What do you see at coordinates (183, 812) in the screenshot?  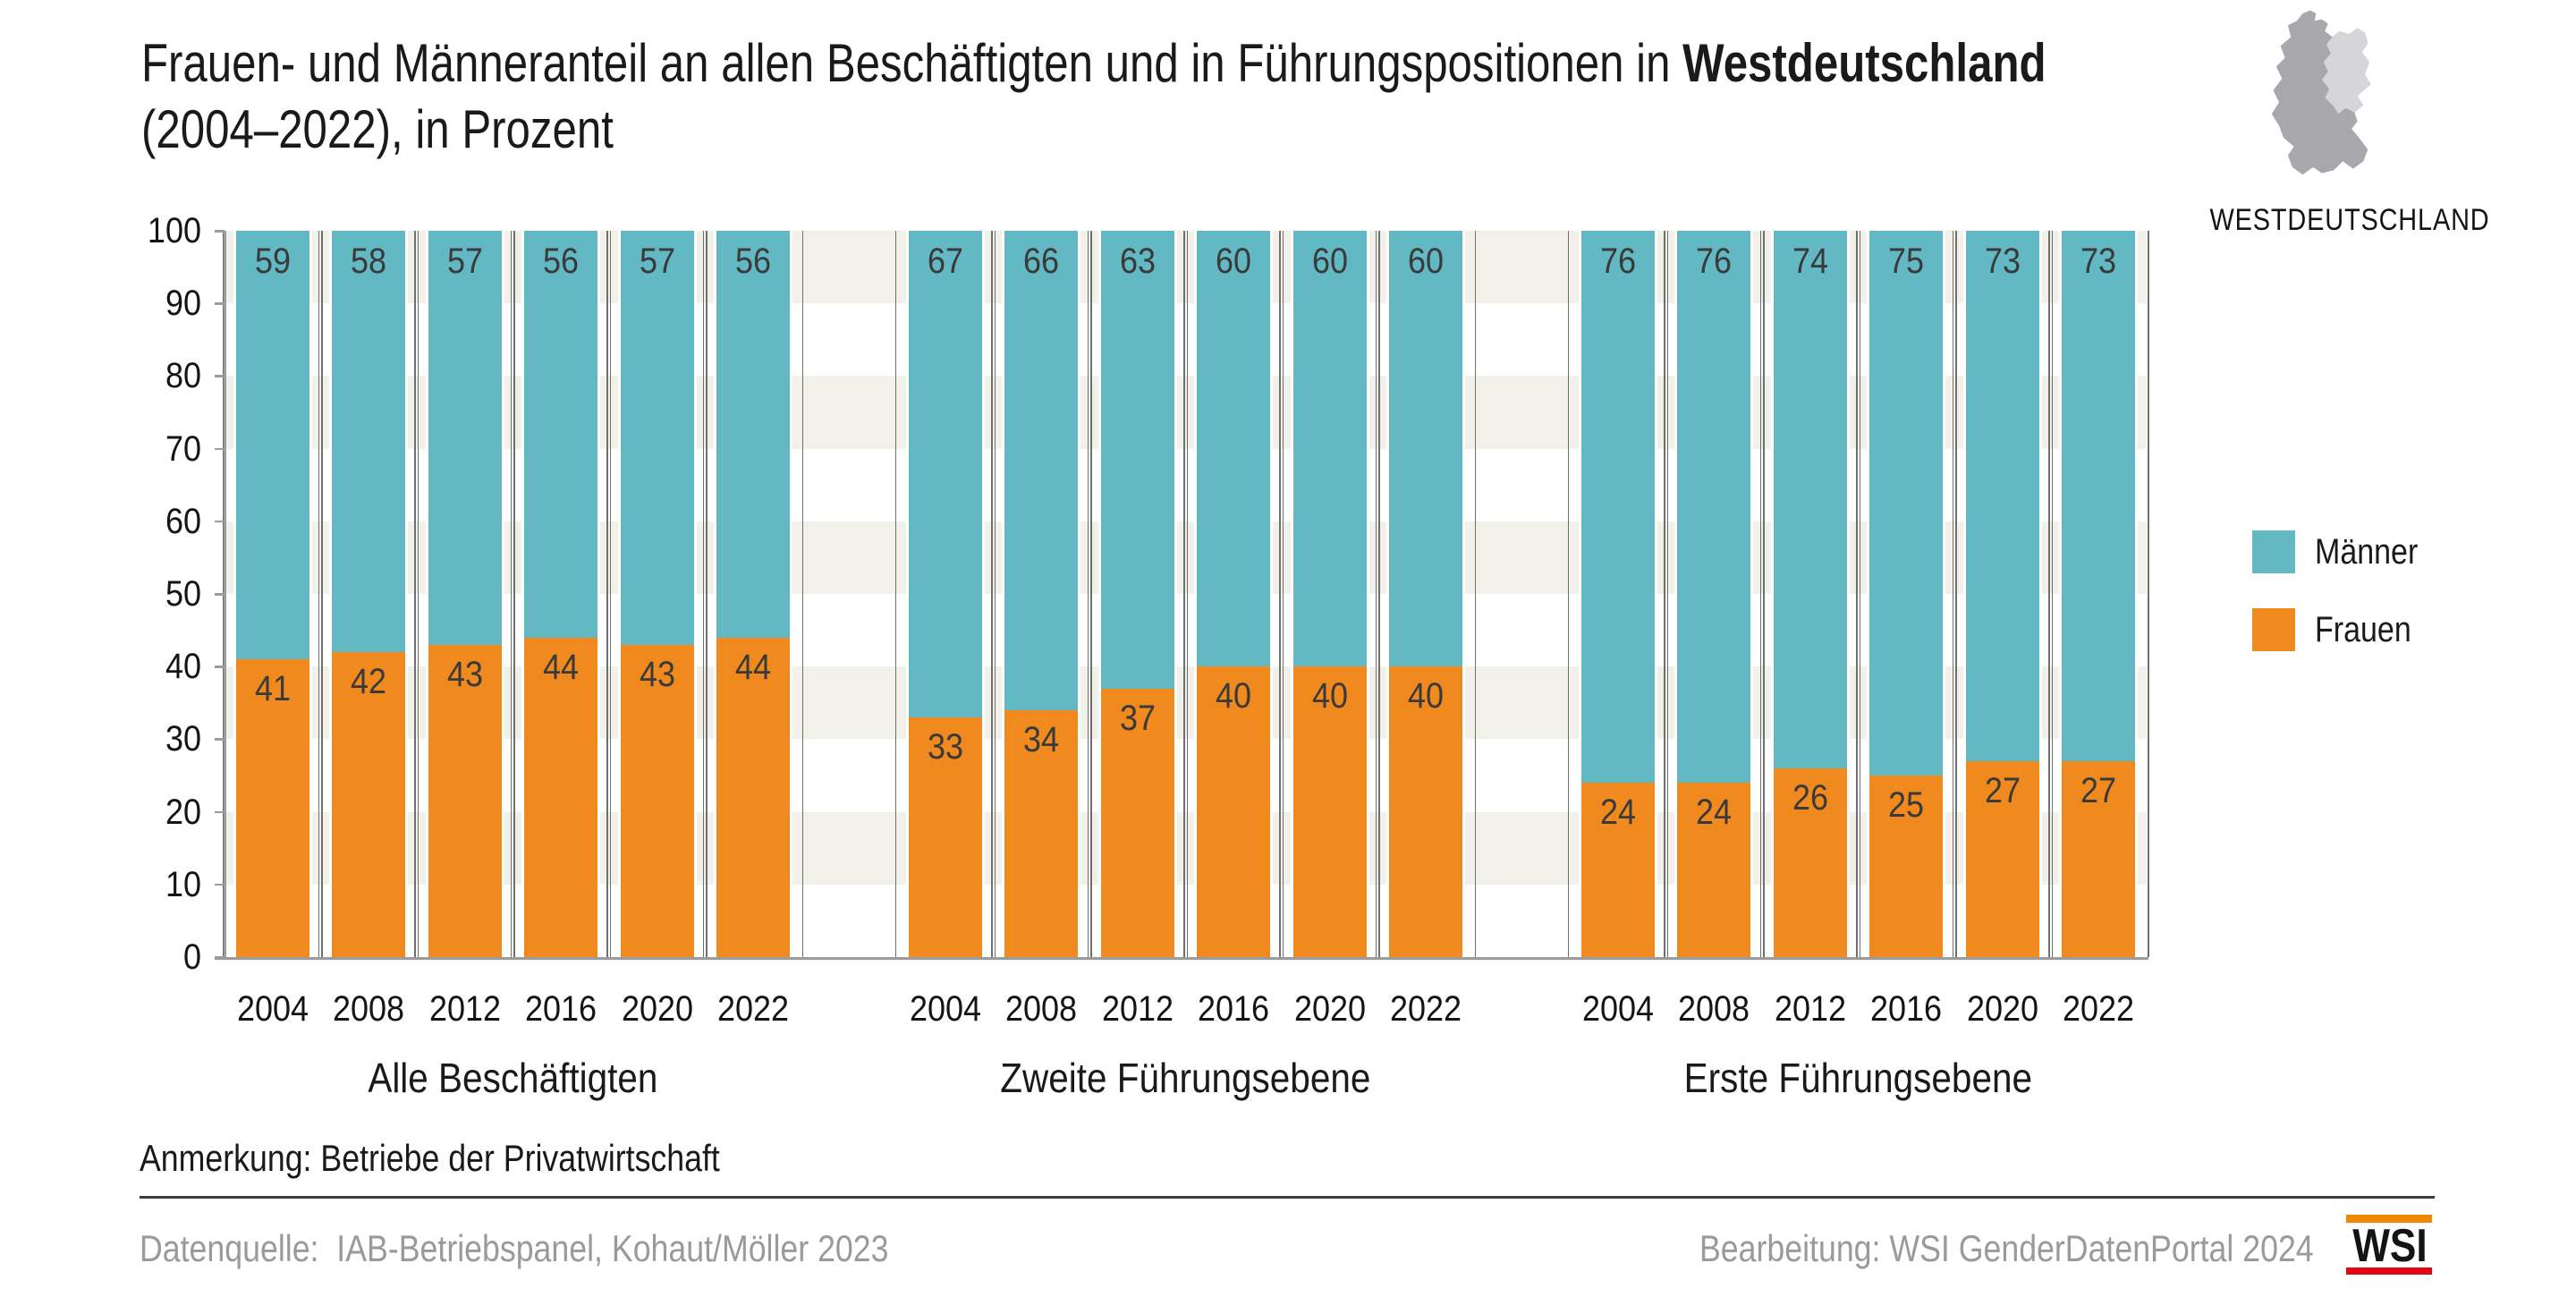 I see `y-tick-label-20: 20` at bounding box center [183, 812].